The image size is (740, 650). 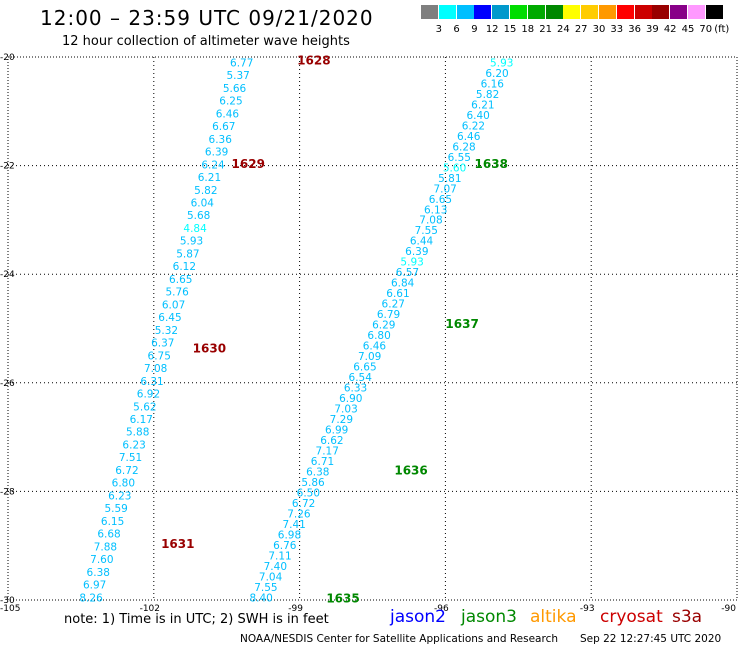 I want to click on wave-height-value: 6.38, so click(x=98, y=573).